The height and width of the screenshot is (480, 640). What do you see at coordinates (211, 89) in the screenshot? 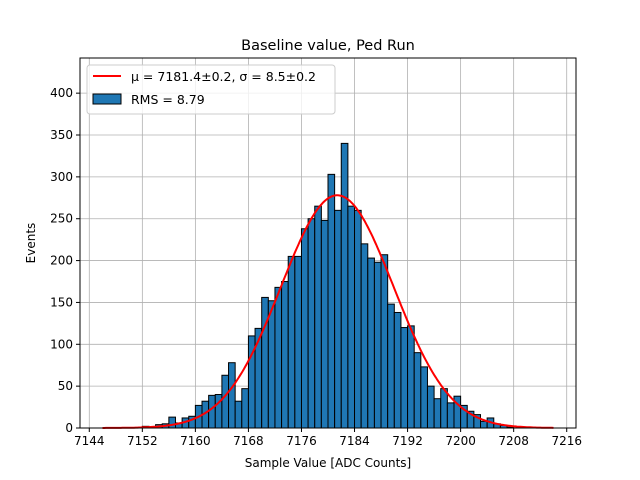
I see `legend: μ = 7181.4±0.2, σ = 8.5±0.2 RMS = 8.79` at bounding box center [211, 89].